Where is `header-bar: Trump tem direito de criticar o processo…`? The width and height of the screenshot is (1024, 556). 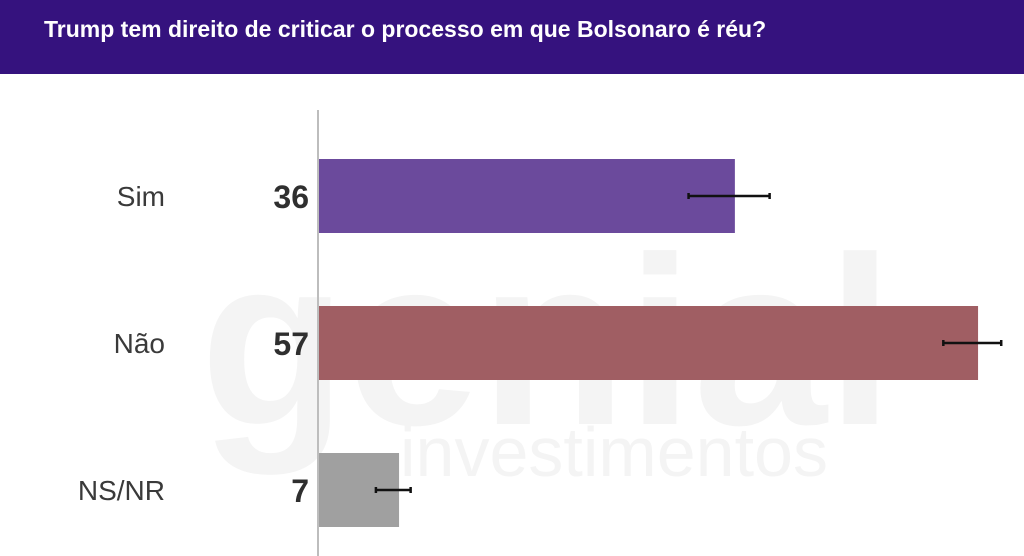
header-bar: Trump tem direito de criticar o processo… is located at coordinates (512, 37).